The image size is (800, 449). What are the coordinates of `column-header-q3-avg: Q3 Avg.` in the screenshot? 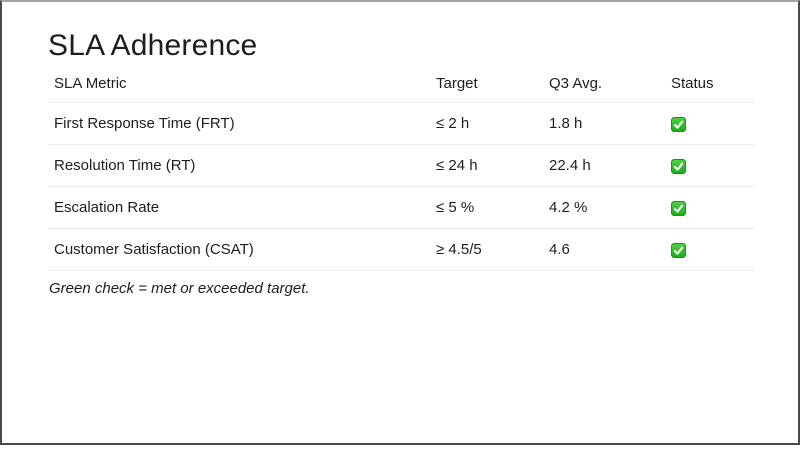 It's located at (576, 83).